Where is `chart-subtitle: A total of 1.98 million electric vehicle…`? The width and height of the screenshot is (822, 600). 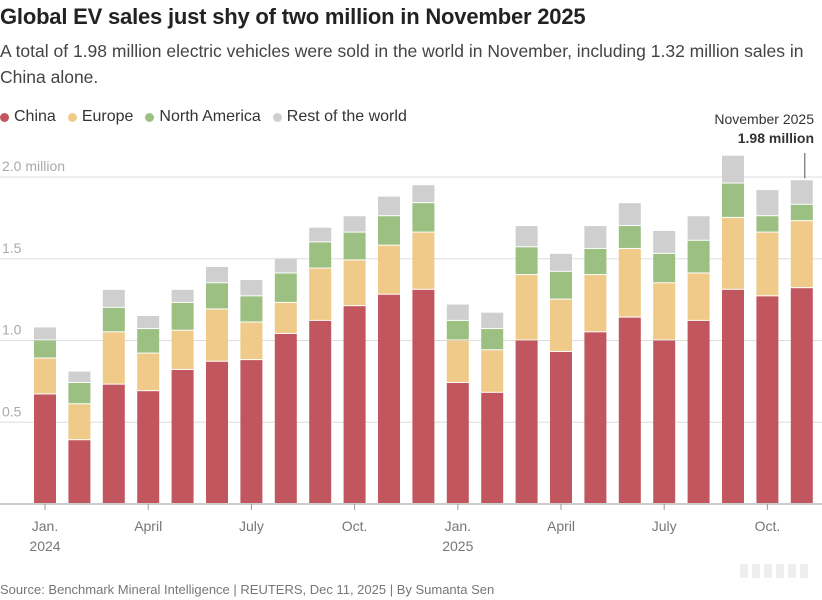 chart-subtitle: A total of 1.98 million electric vehicle… is located at coordinates (402, 64).